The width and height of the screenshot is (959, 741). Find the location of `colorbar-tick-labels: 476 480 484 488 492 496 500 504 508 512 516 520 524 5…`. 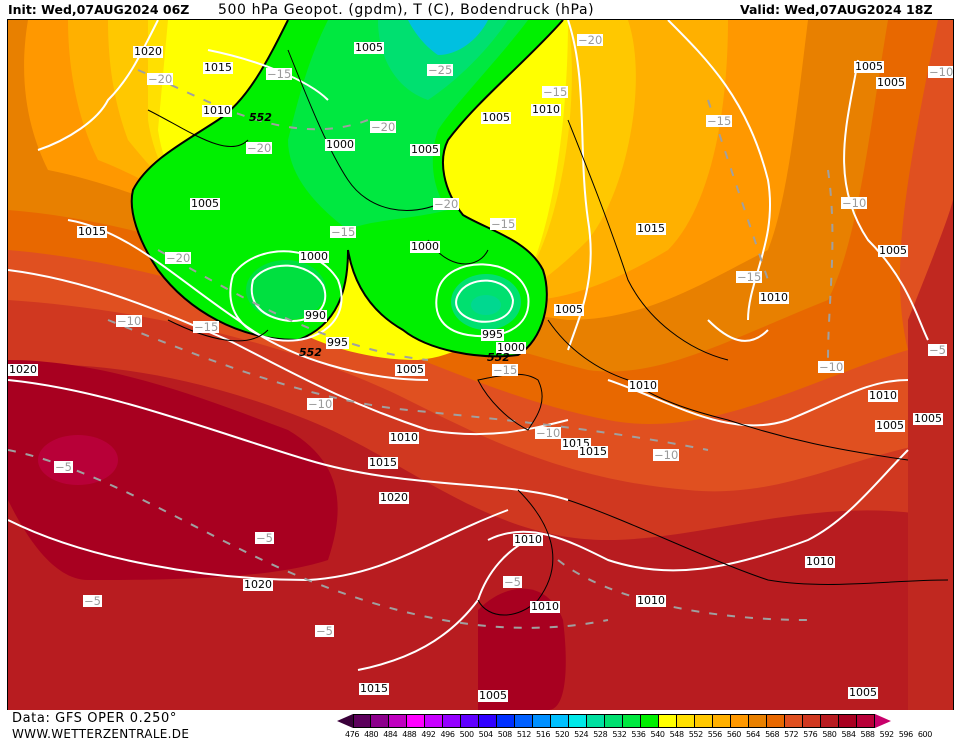

colorbar-tick-labels: 476 480 484 488 492 496 500 504 508 512 516 520 524 5… is located at coordinates (641, 734).